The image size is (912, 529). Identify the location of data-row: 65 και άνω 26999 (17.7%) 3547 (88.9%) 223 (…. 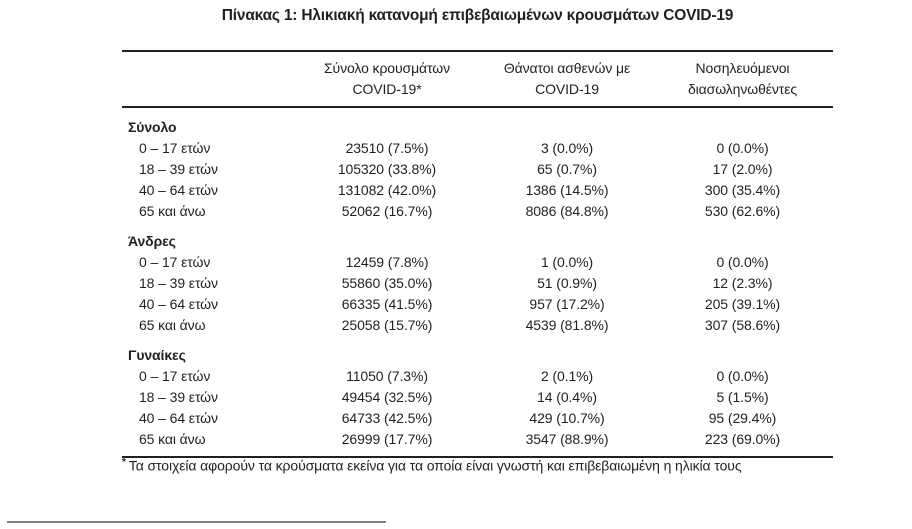
(477, 443).